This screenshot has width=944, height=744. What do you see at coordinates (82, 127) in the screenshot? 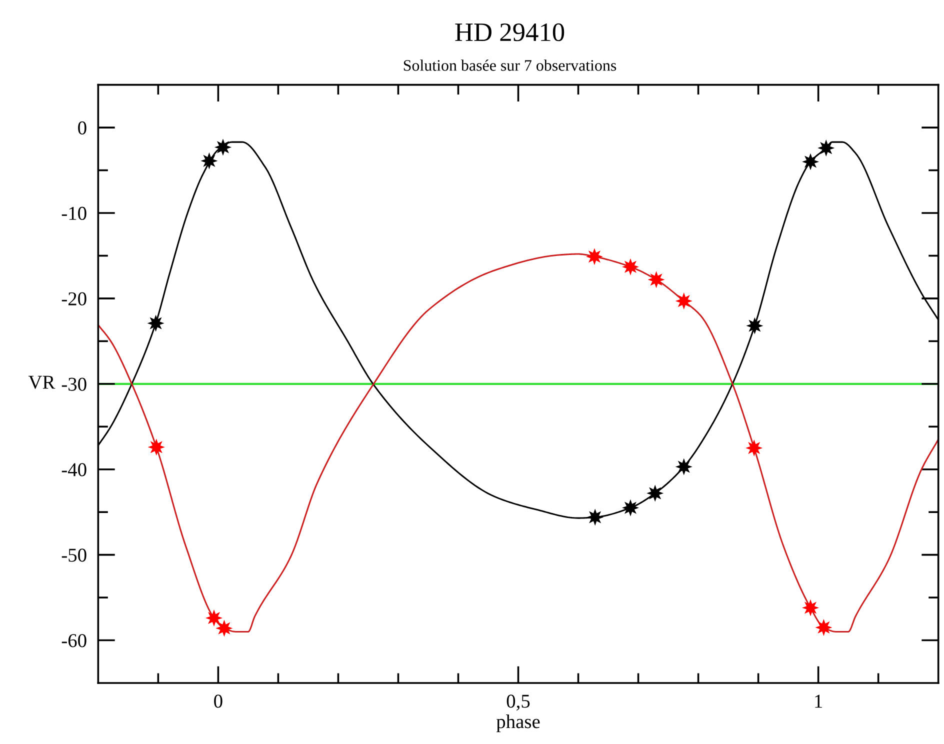
I see `y-tick-label: 0` at bounding box center [82, 127].